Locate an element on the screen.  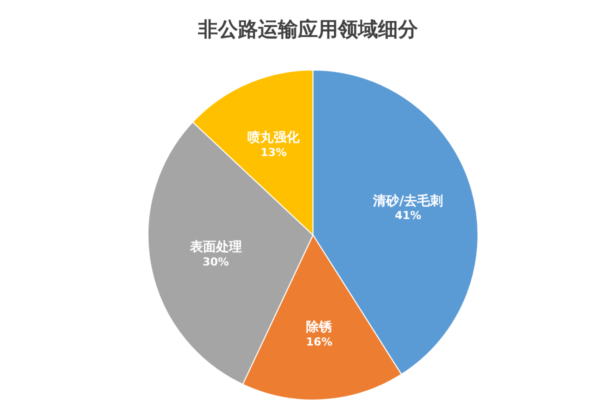
data-label: 41% is located at coordinates (408, 215).